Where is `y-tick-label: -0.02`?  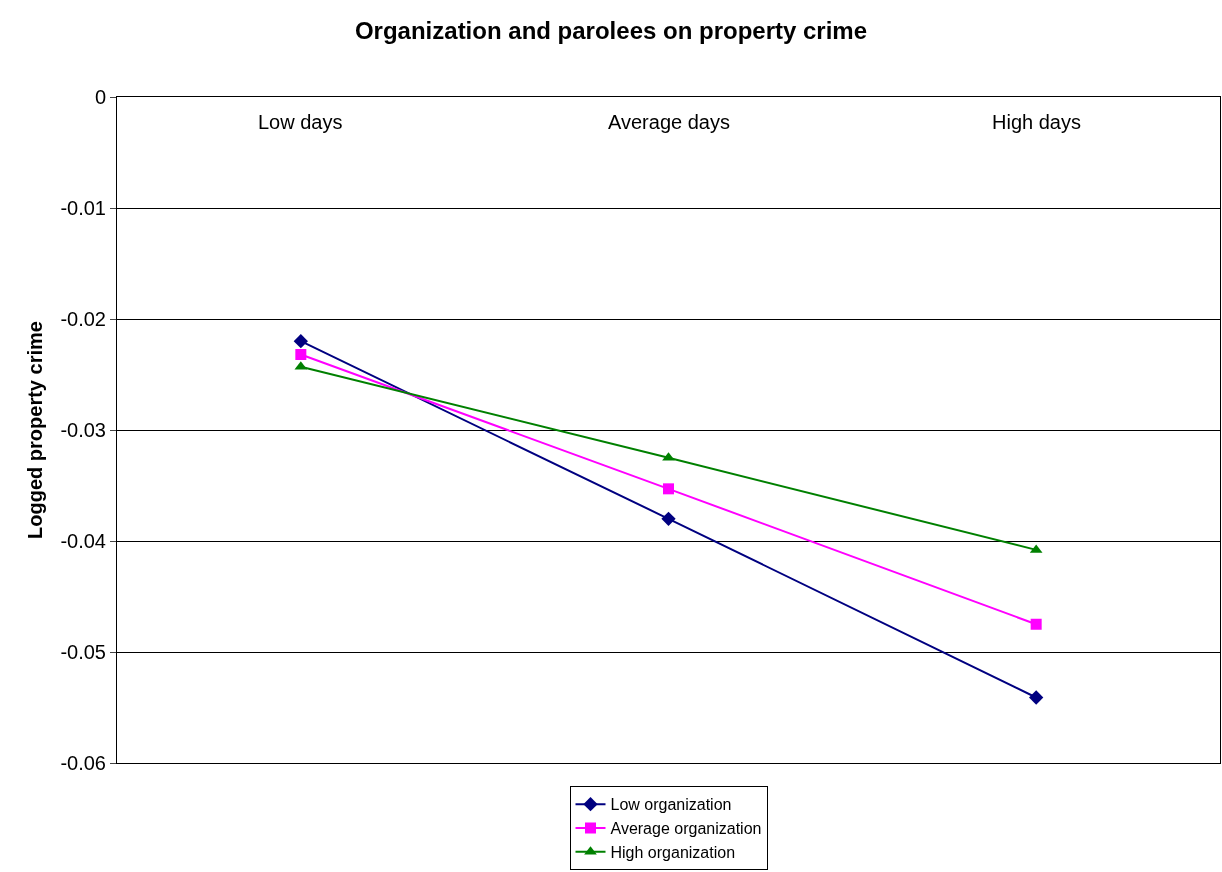 y-tick-label: -0.02 is located at coordinates (83, 319).